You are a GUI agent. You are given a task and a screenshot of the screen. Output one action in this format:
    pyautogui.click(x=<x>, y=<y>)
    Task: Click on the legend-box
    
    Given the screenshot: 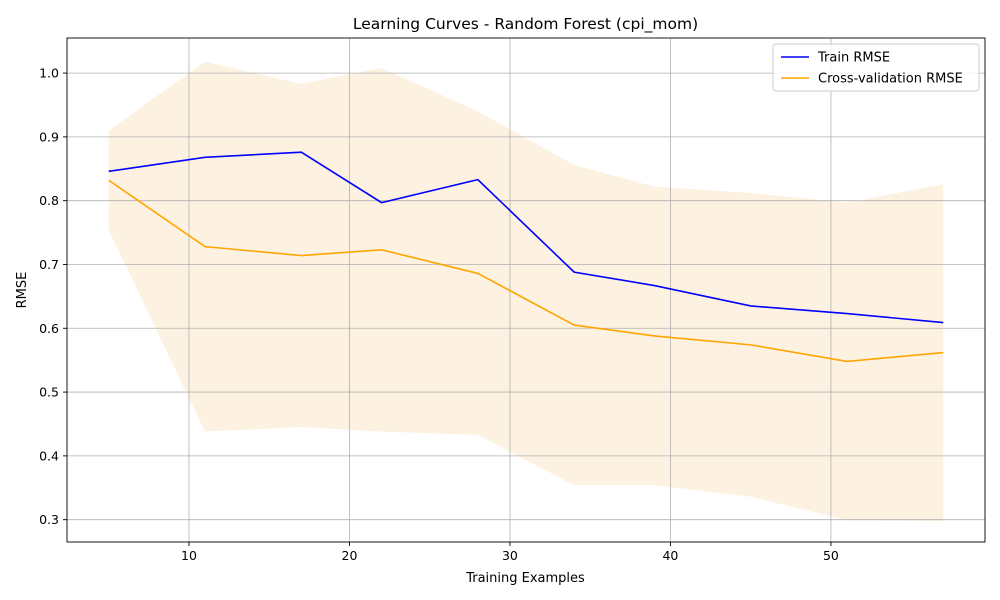 What is the action you would take?
    pyautogui.click(x=876, y=67)
    